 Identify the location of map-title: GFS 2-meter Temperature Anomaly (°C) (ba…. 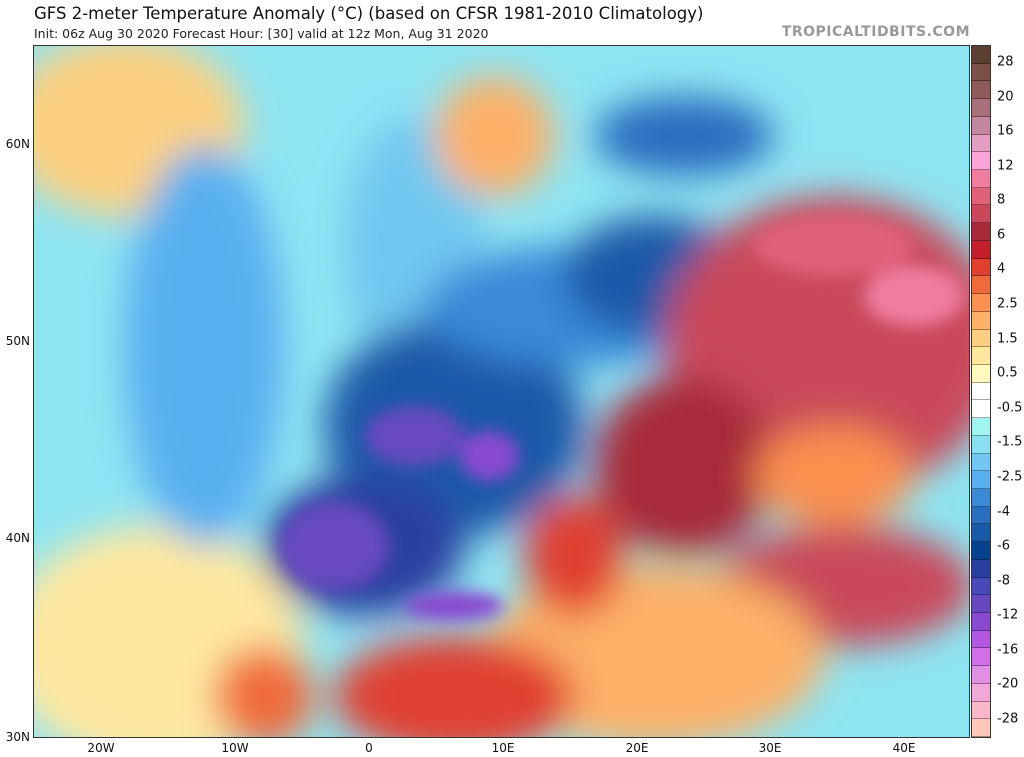
(369, 13).